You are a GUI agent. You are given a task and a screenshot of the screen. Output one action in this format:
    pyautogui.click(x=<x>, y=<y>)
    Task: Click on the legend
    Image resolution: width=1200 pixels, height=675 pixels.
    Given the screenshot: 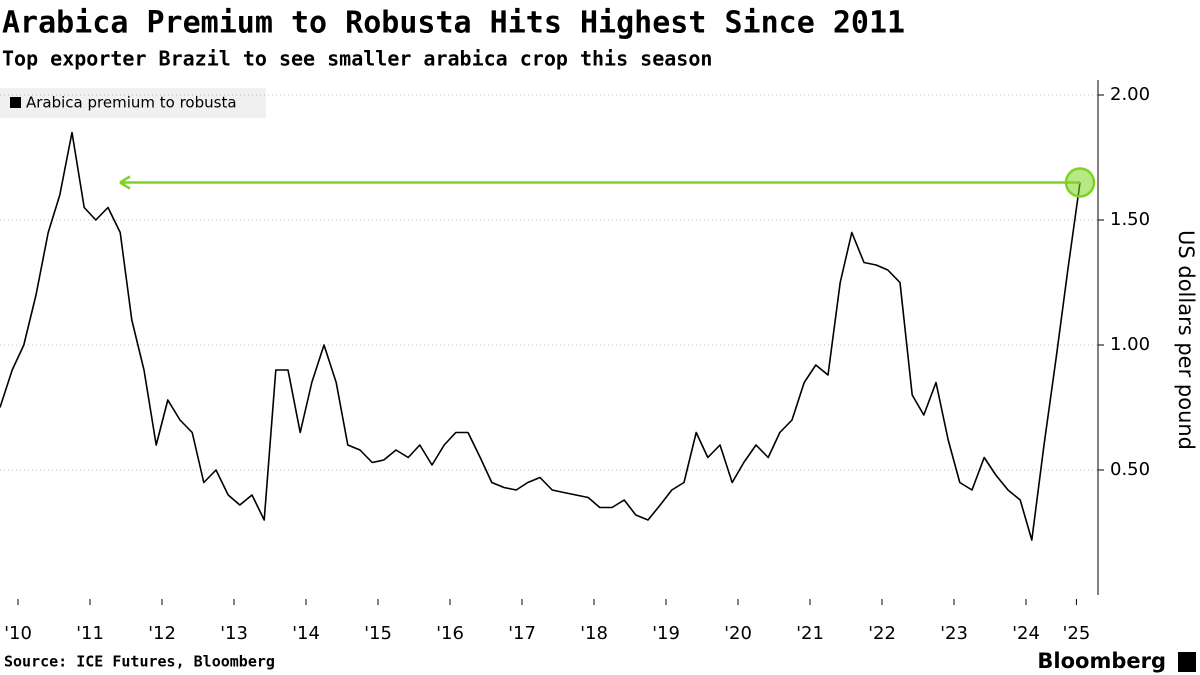 What is the action you would take?
    pyautogui.click(x=133, y=103)
    